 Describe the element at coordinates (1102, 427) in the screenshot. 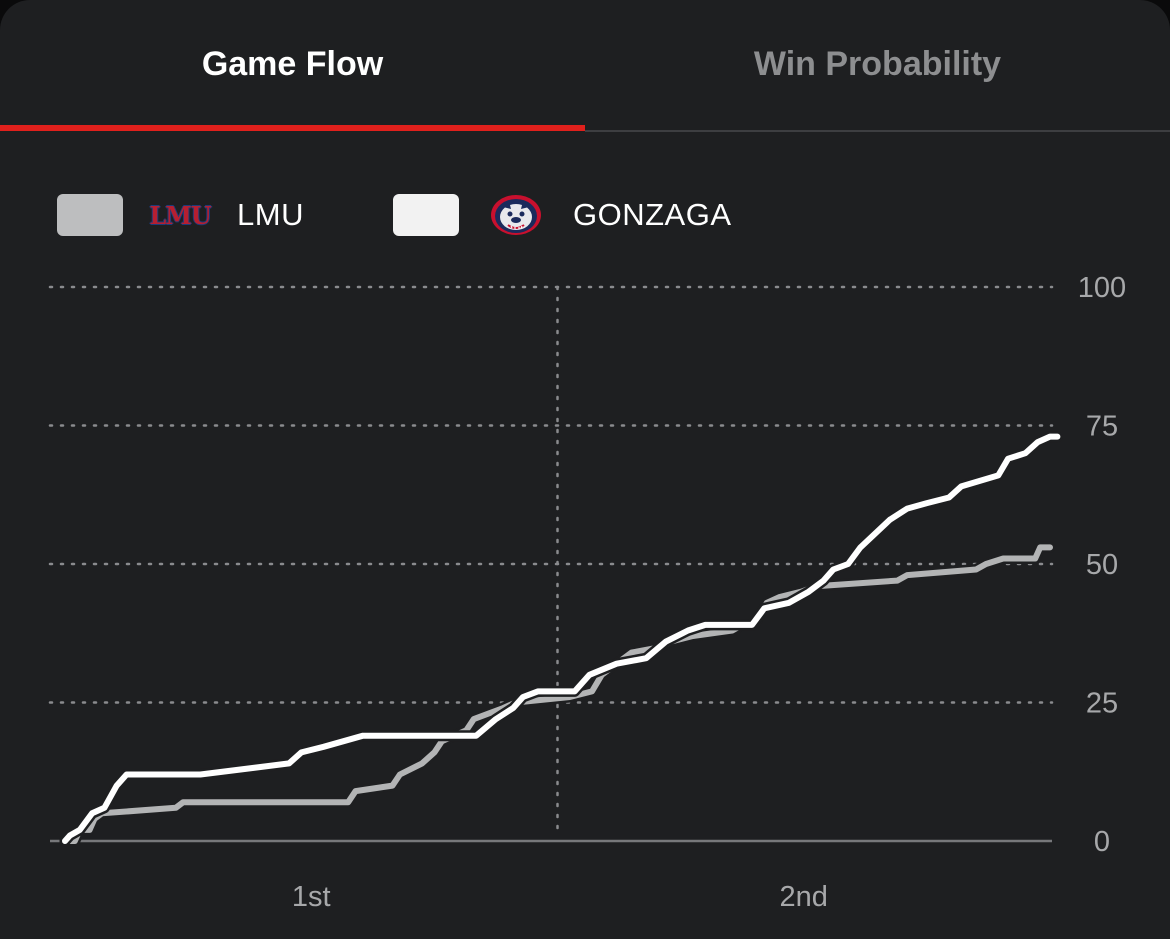

I see `y-tick-label-75: 75` at that location.